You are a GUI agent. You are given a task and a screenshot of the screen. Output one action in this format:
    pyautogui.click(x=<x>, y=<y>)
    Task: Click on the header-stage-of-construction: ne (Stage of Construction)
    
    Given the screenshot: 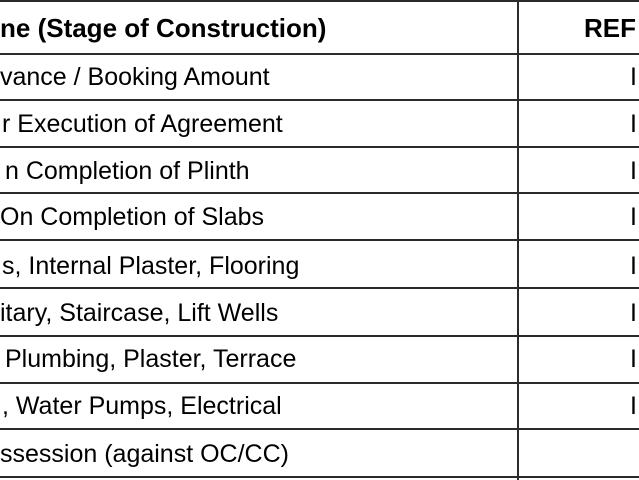 What is the action you would take?
    pyautogui.click(x=163, y=28)
    